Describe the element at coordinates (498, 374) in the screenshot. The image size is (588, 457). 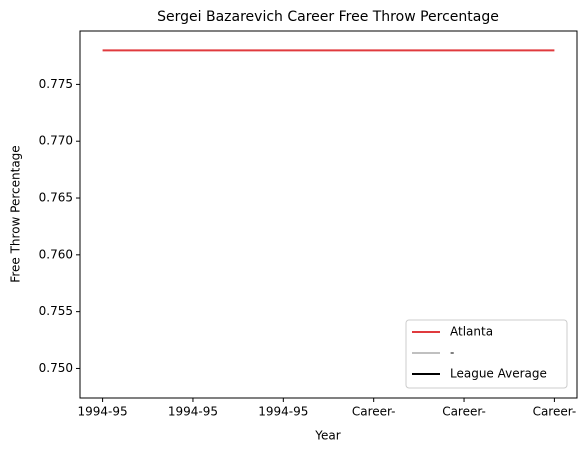
I see `legend-label: League Average` at that location.